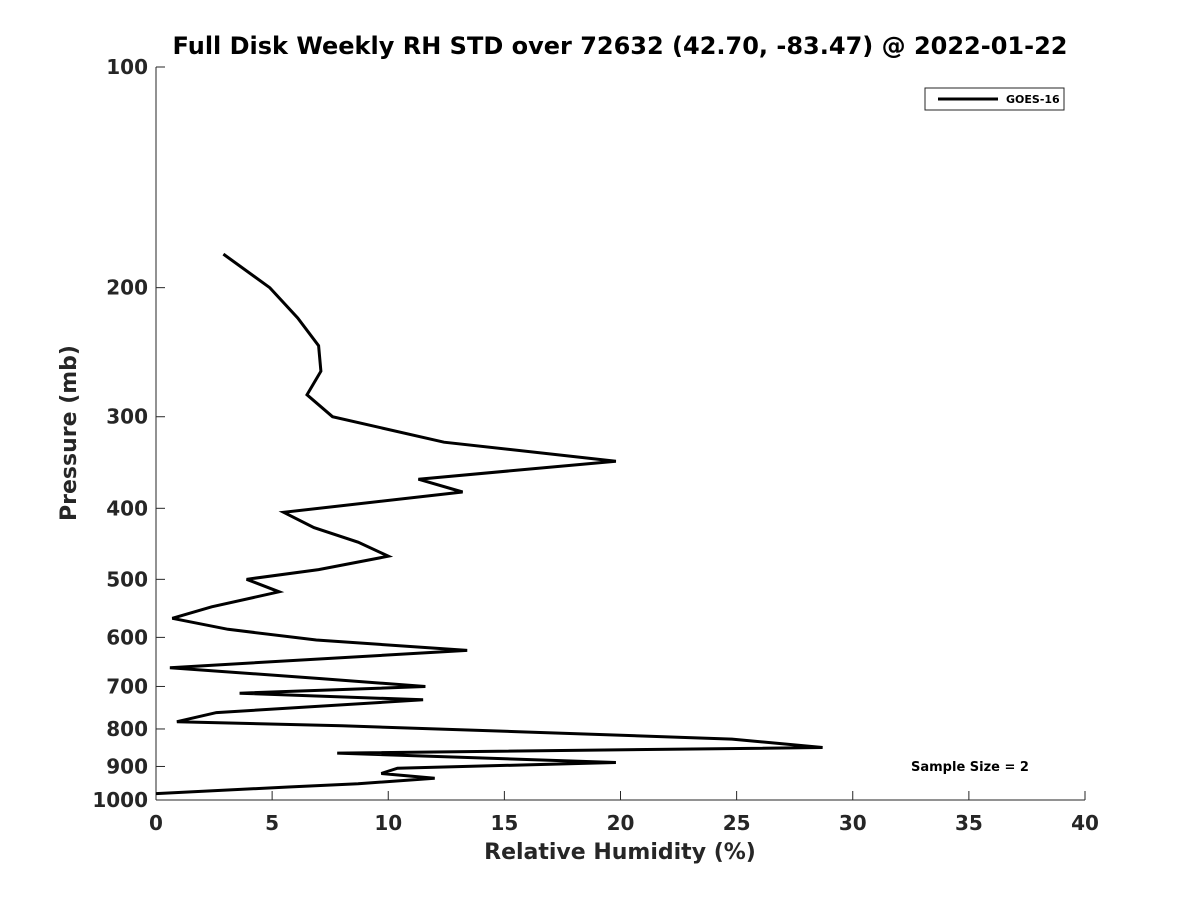  I want to click on y-axis-label: Pressure (mb), so click(69, 433).